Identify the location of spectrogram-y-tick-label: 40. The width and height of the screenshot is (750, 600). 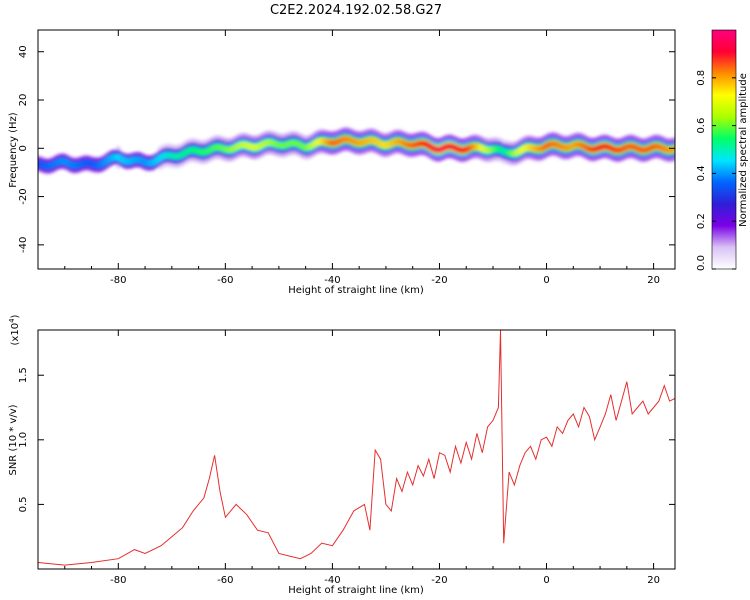
(23, 51).